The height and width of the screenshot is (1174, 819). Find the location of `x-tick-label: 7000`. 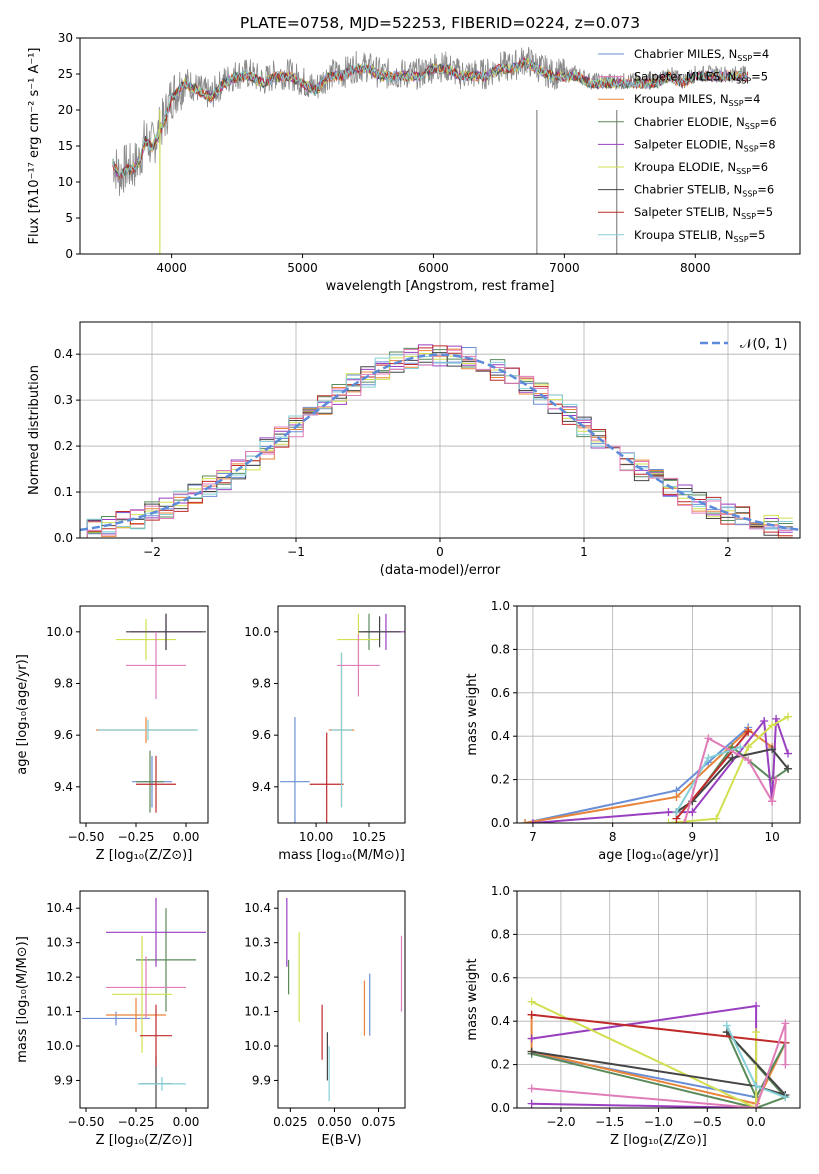

x-tick-label: 7000 is located at coordinates (564, 268).